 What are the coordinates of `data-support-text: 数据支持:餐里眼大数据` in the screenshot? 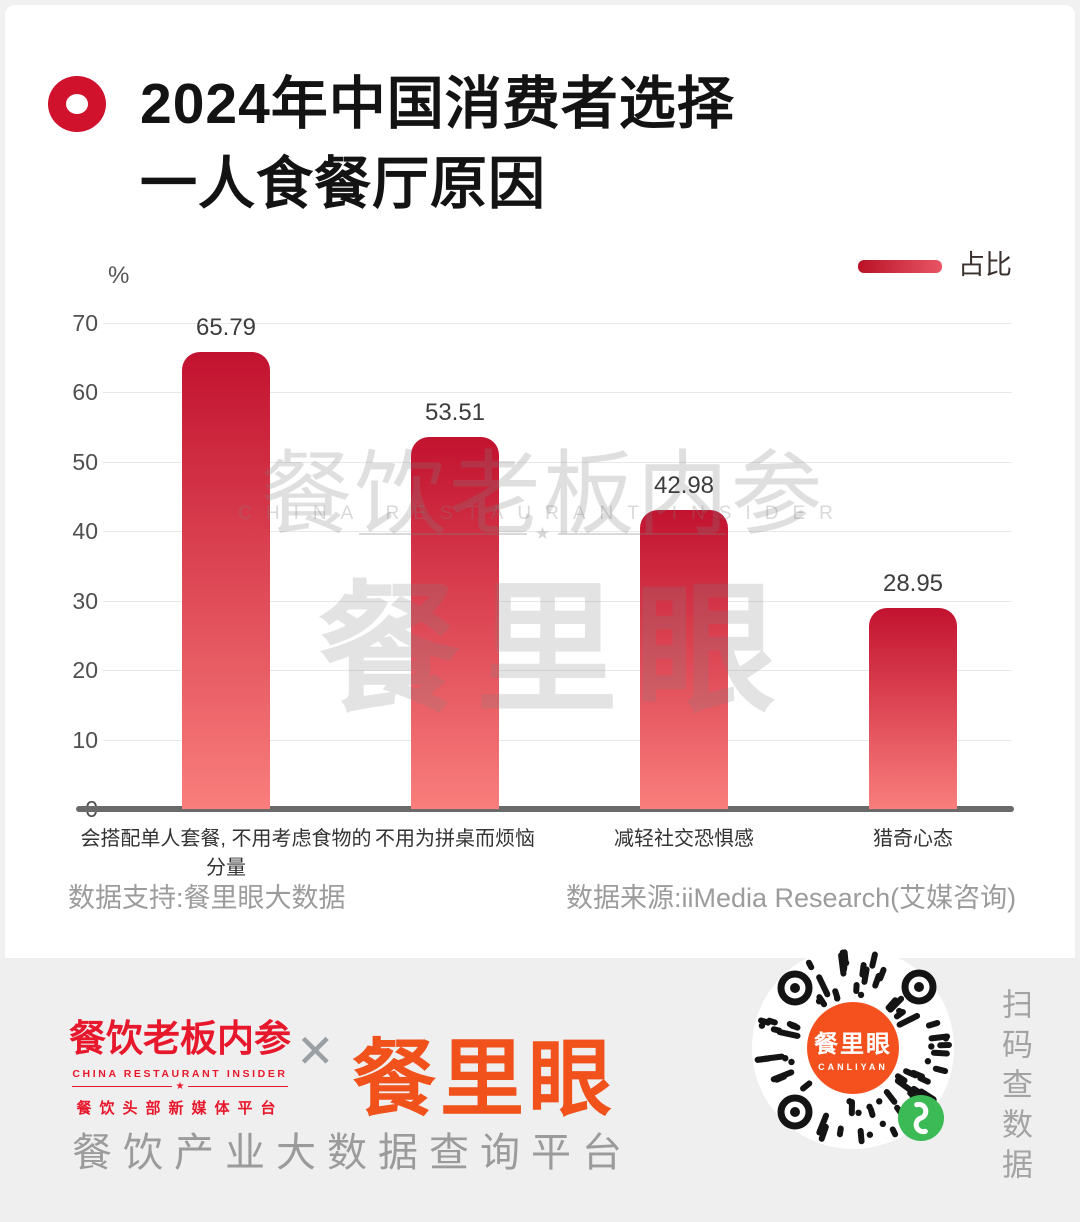 It's located at (207, 898).